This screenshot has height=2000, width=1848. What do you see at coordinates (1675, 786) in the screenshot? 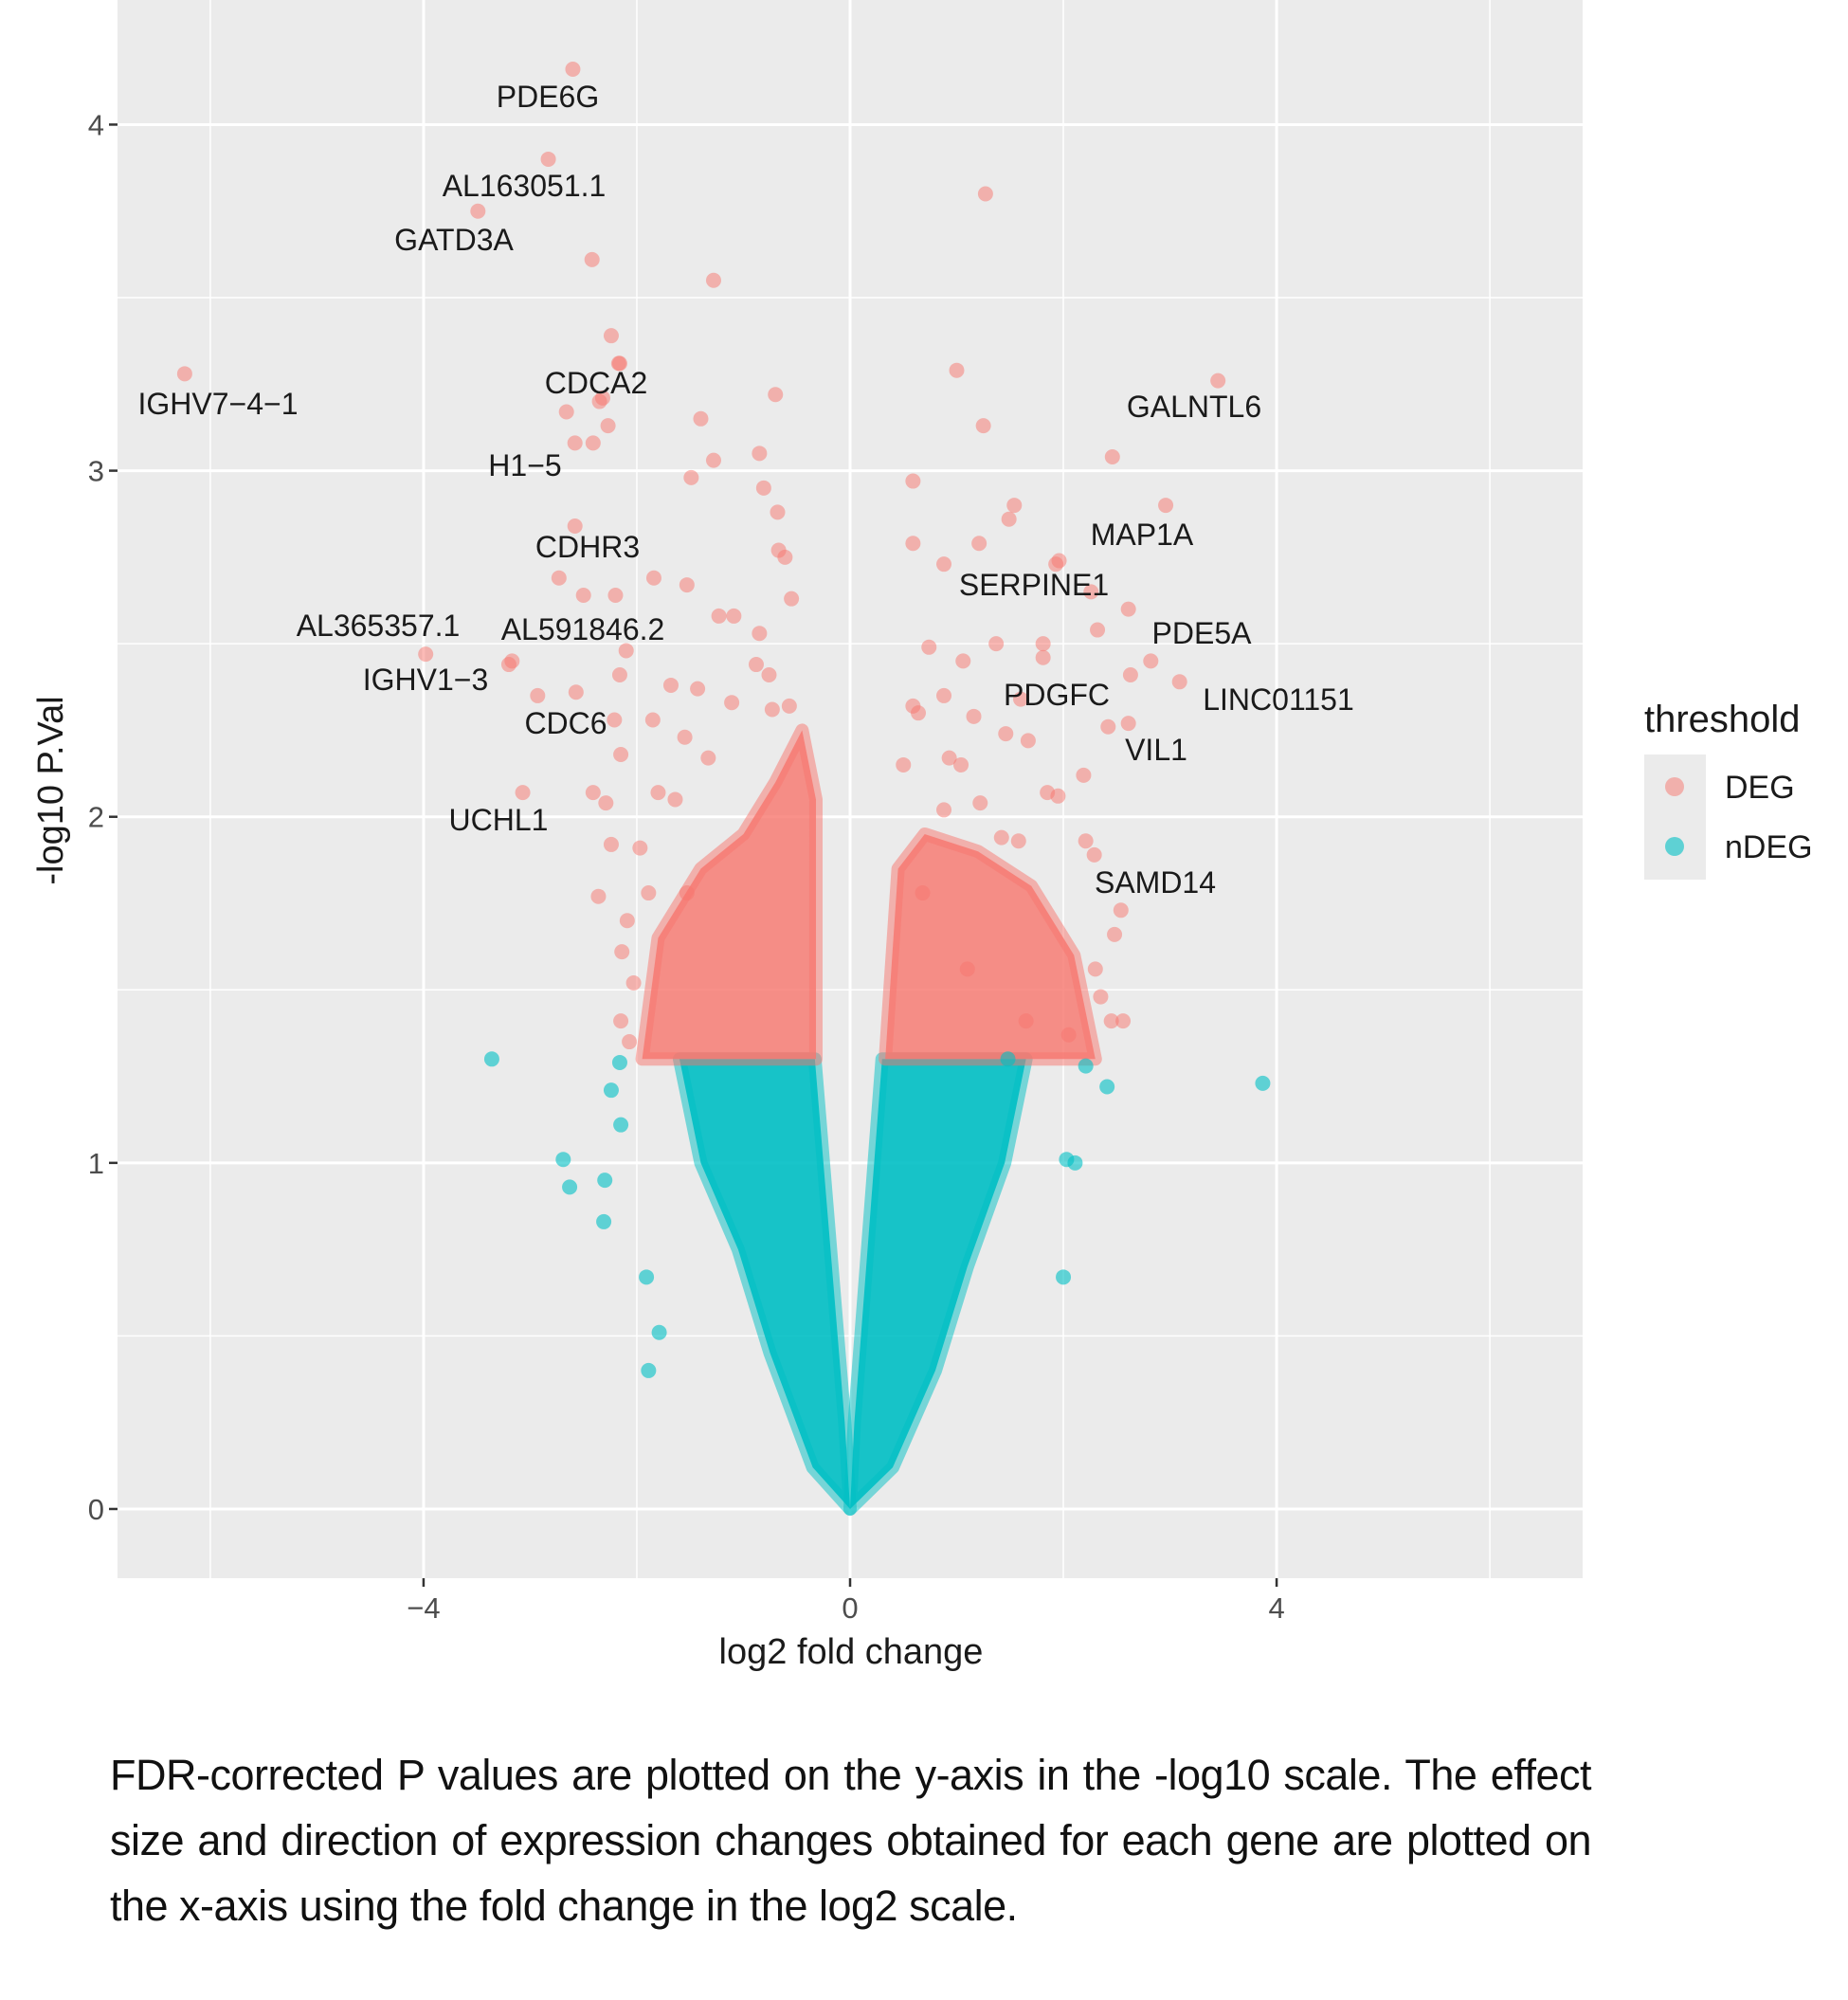
I see `legend-key-deg` at bounding box center [1675, 786].